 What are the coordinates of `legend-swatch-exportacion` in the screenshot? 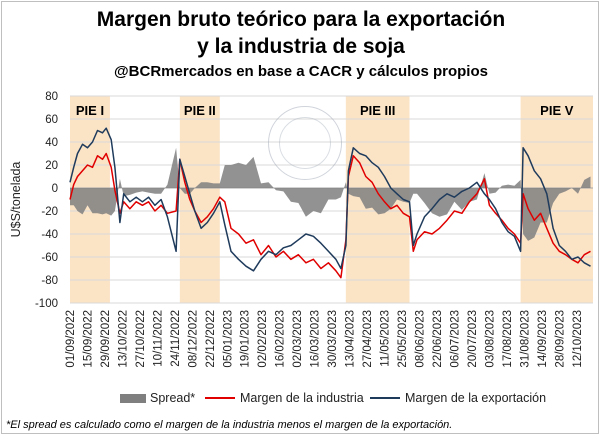 It's located at (385, 398).